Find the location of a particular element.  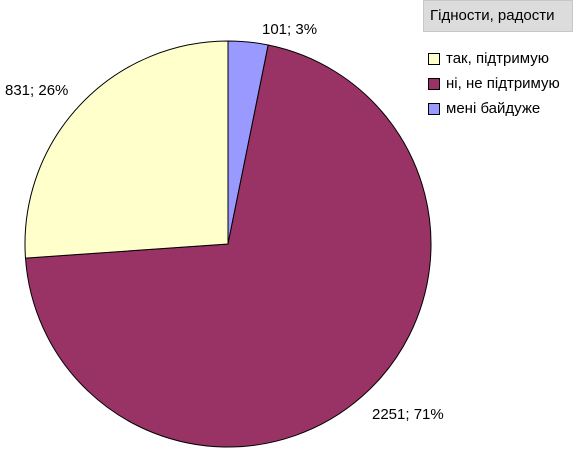

data-label-yes: 831; 26% is located at coordinates (36, 90).